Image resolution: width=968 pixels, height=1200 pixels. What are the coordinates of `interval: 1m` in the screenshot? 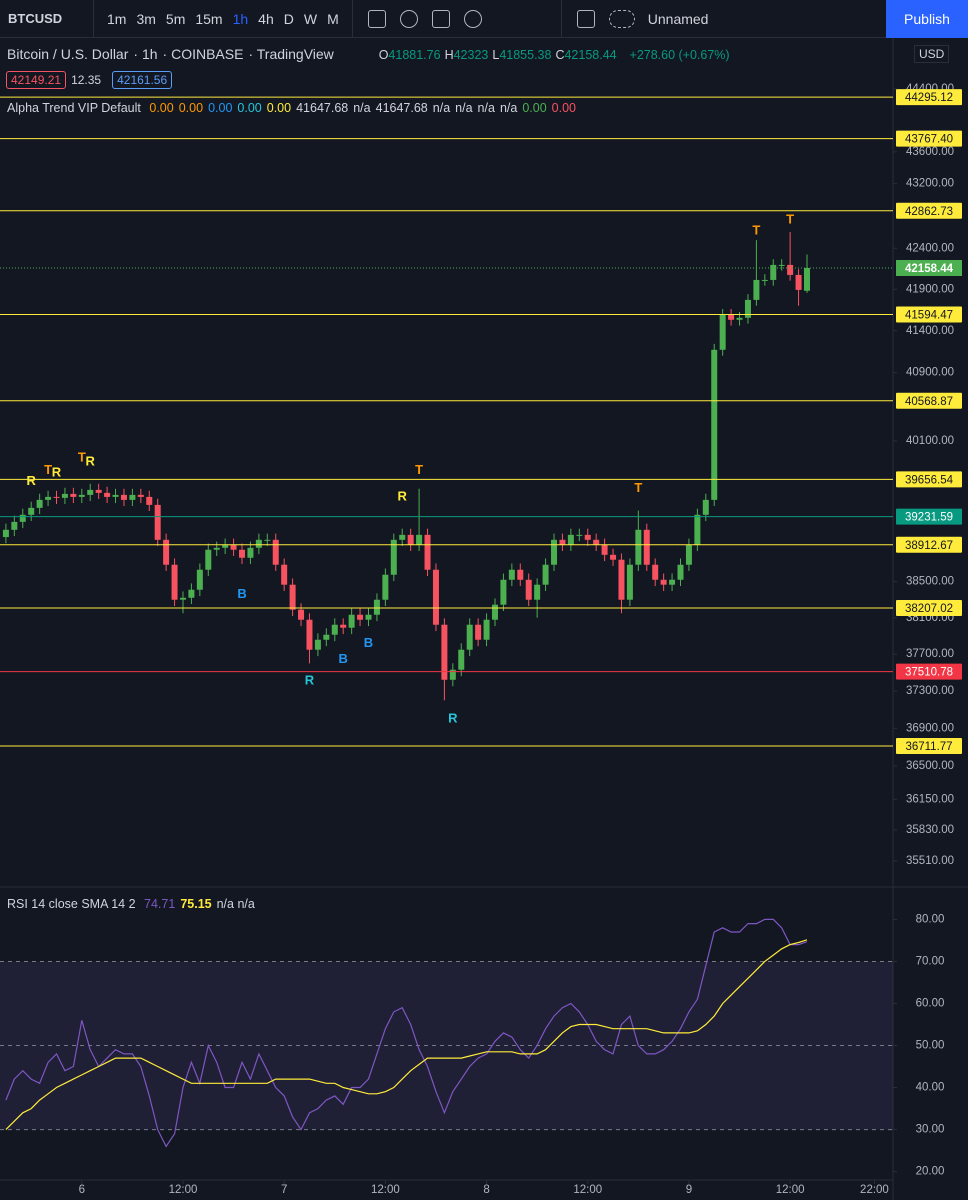 It's located at (117, 18).